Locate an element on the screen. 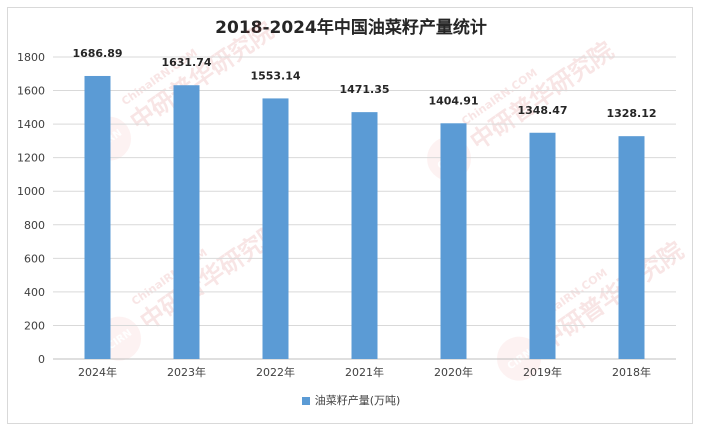  y-tick-label: 1400 is located at coordinates (31, 124).